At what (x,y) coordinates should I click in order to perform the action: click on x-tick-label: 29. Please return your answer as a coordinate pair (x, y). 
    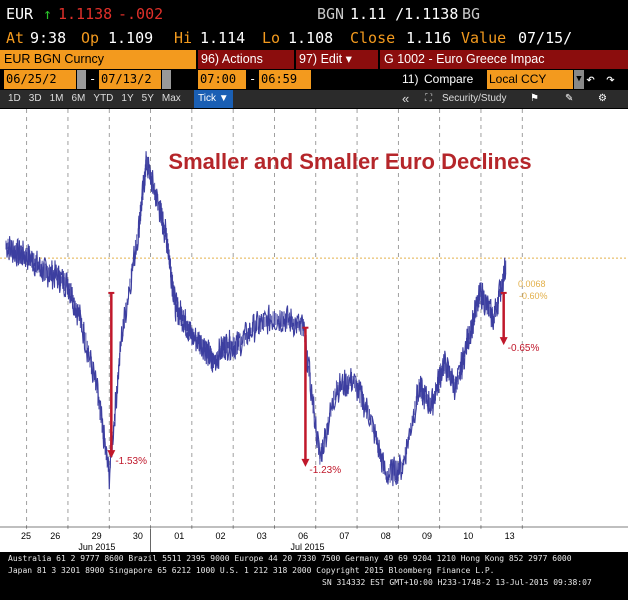
    Looking at the image, I should click on (97, 536).